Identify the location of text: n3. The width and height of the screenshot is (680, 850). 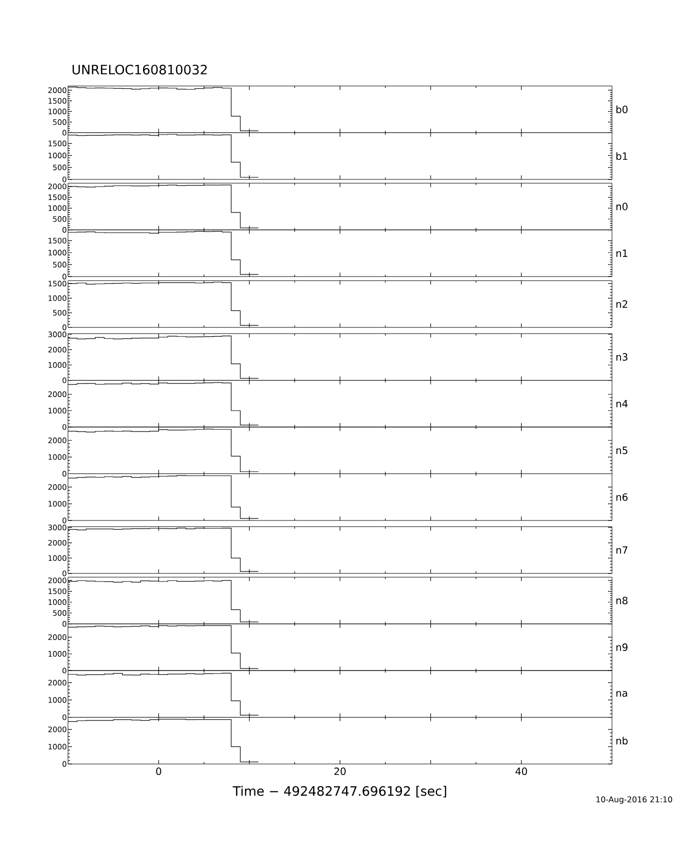
(622, 357).